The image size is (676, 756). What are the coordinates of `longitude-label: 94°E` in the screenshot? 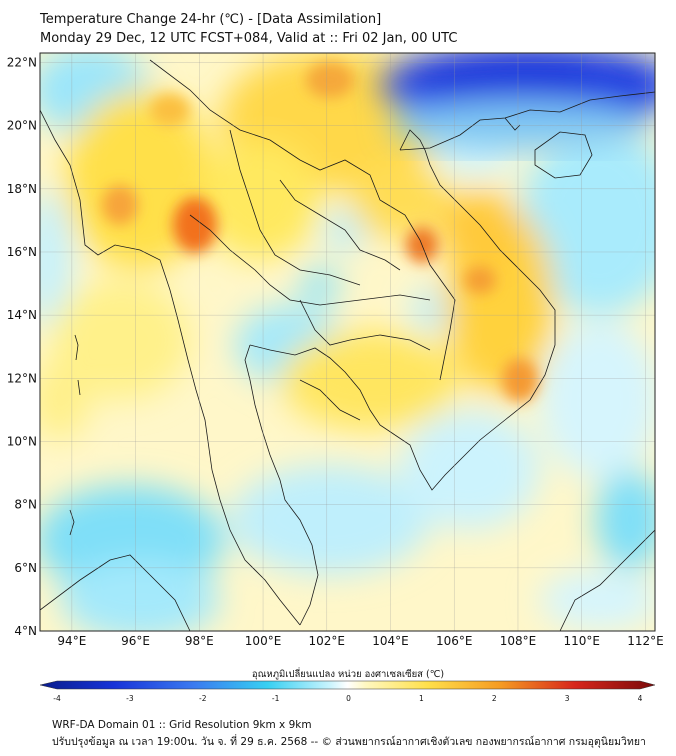 It's located at (71, 641).